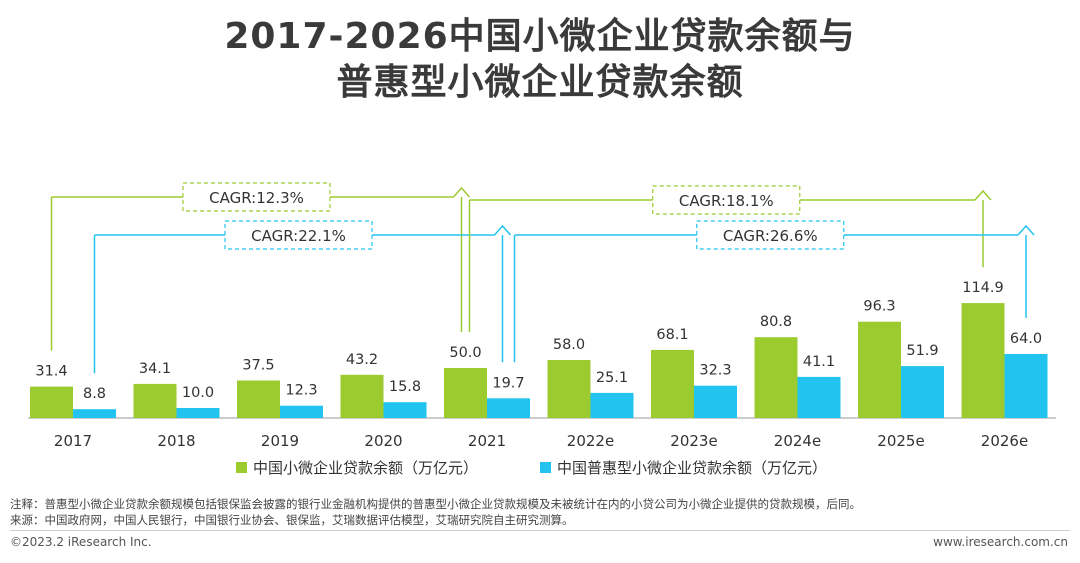 The width and height of the screenshot is (1080, 563). Describe the element at coordinates (1026, 386) in the screenshot. I see `bar-inclusive-2026e` at that location.